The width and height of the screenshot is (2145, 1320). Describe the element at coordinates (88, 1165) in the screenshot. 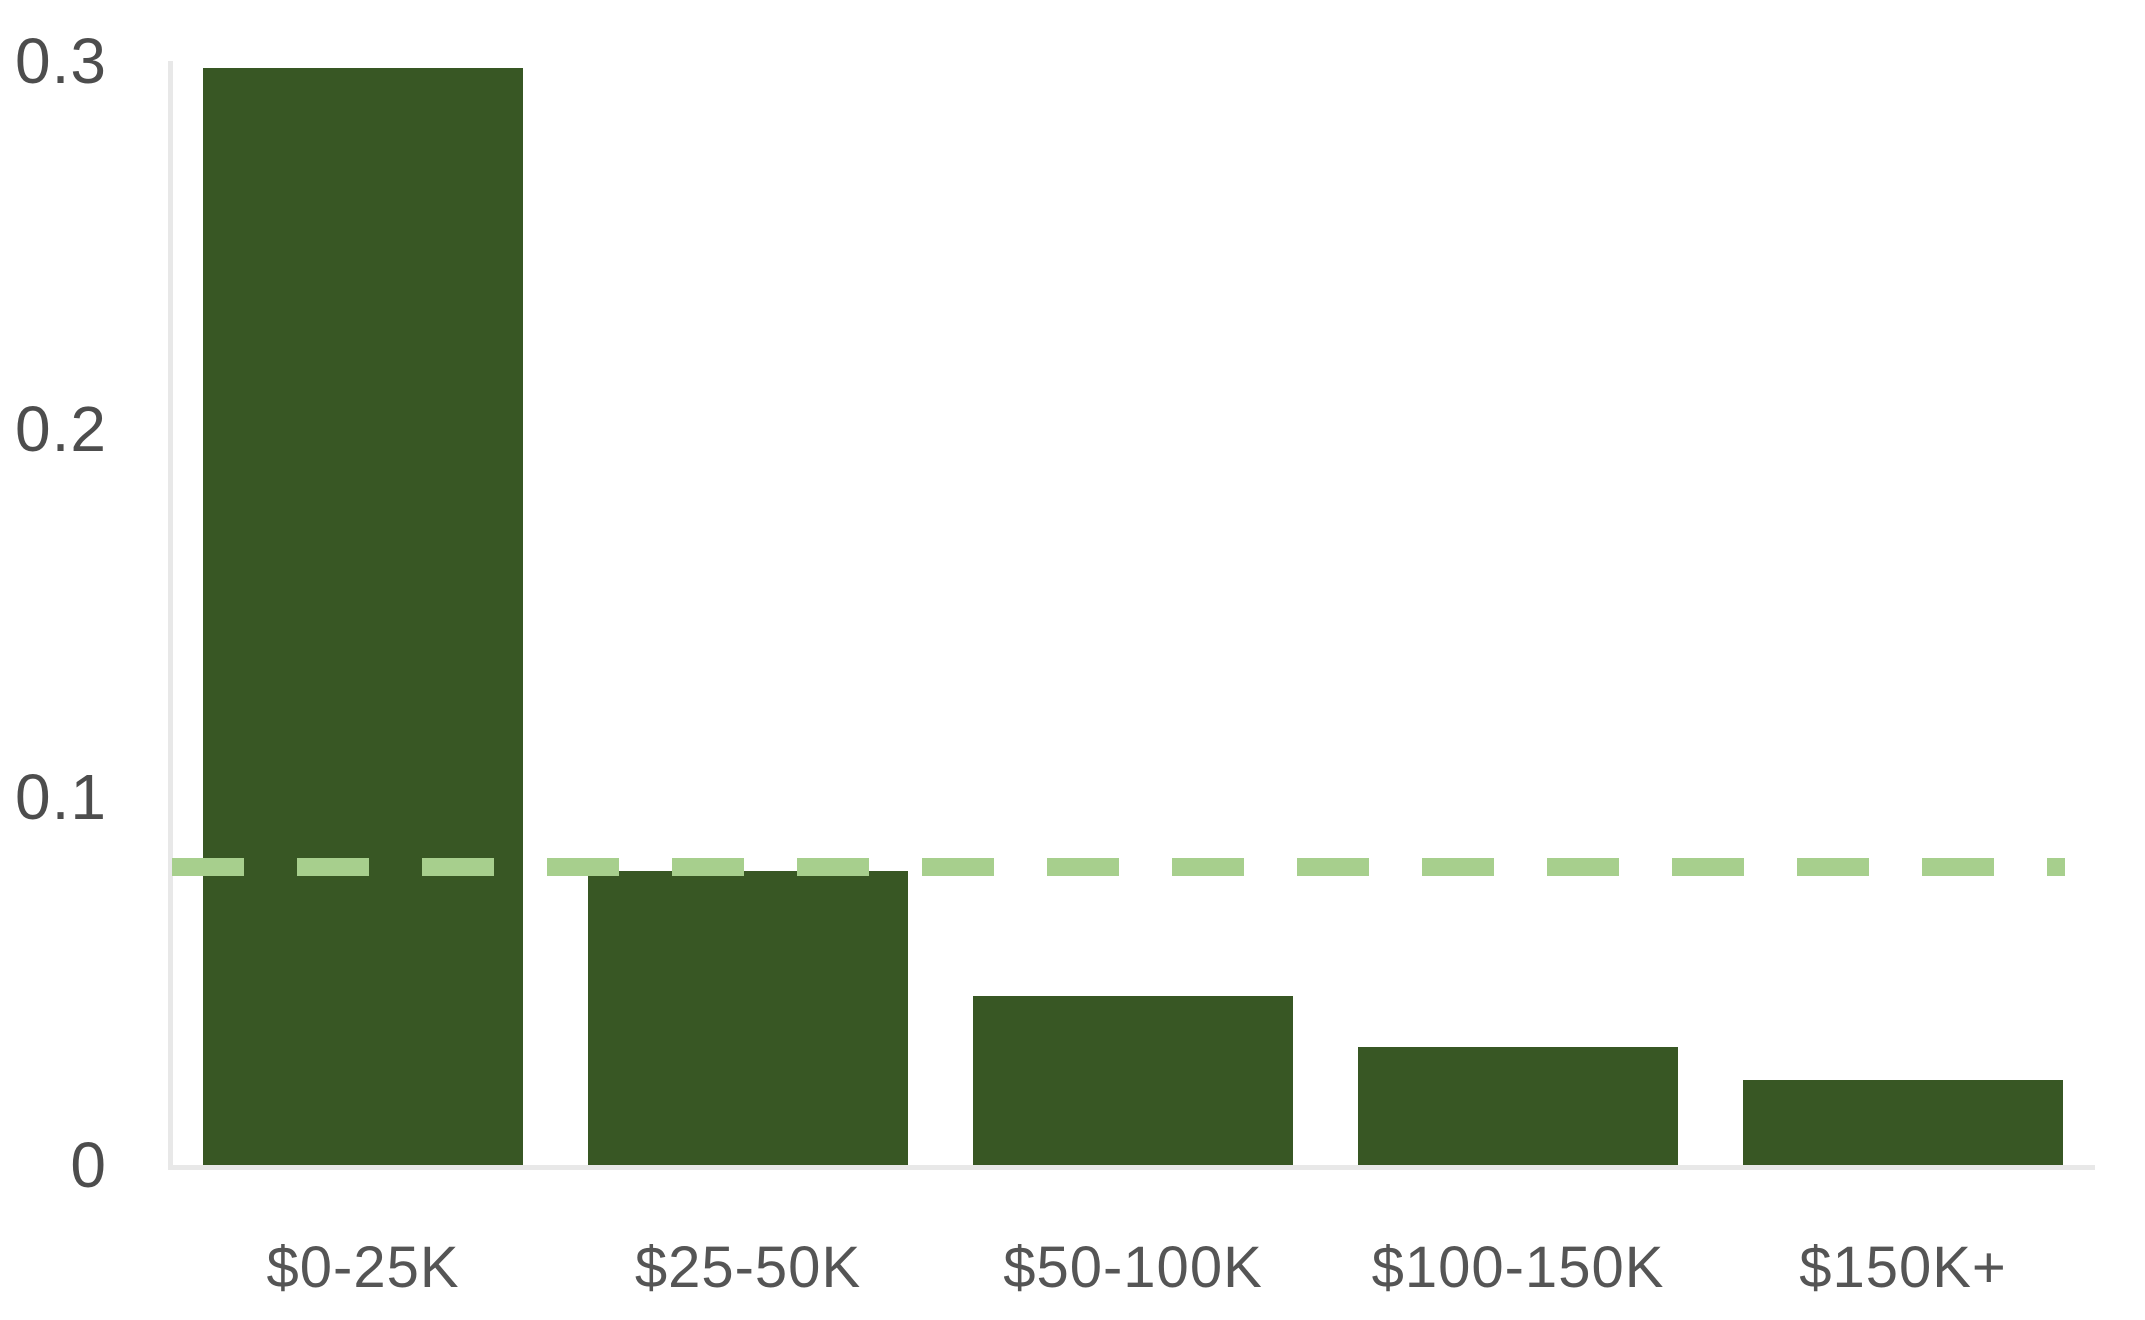

I see `y-tick-label: 0` at that location.